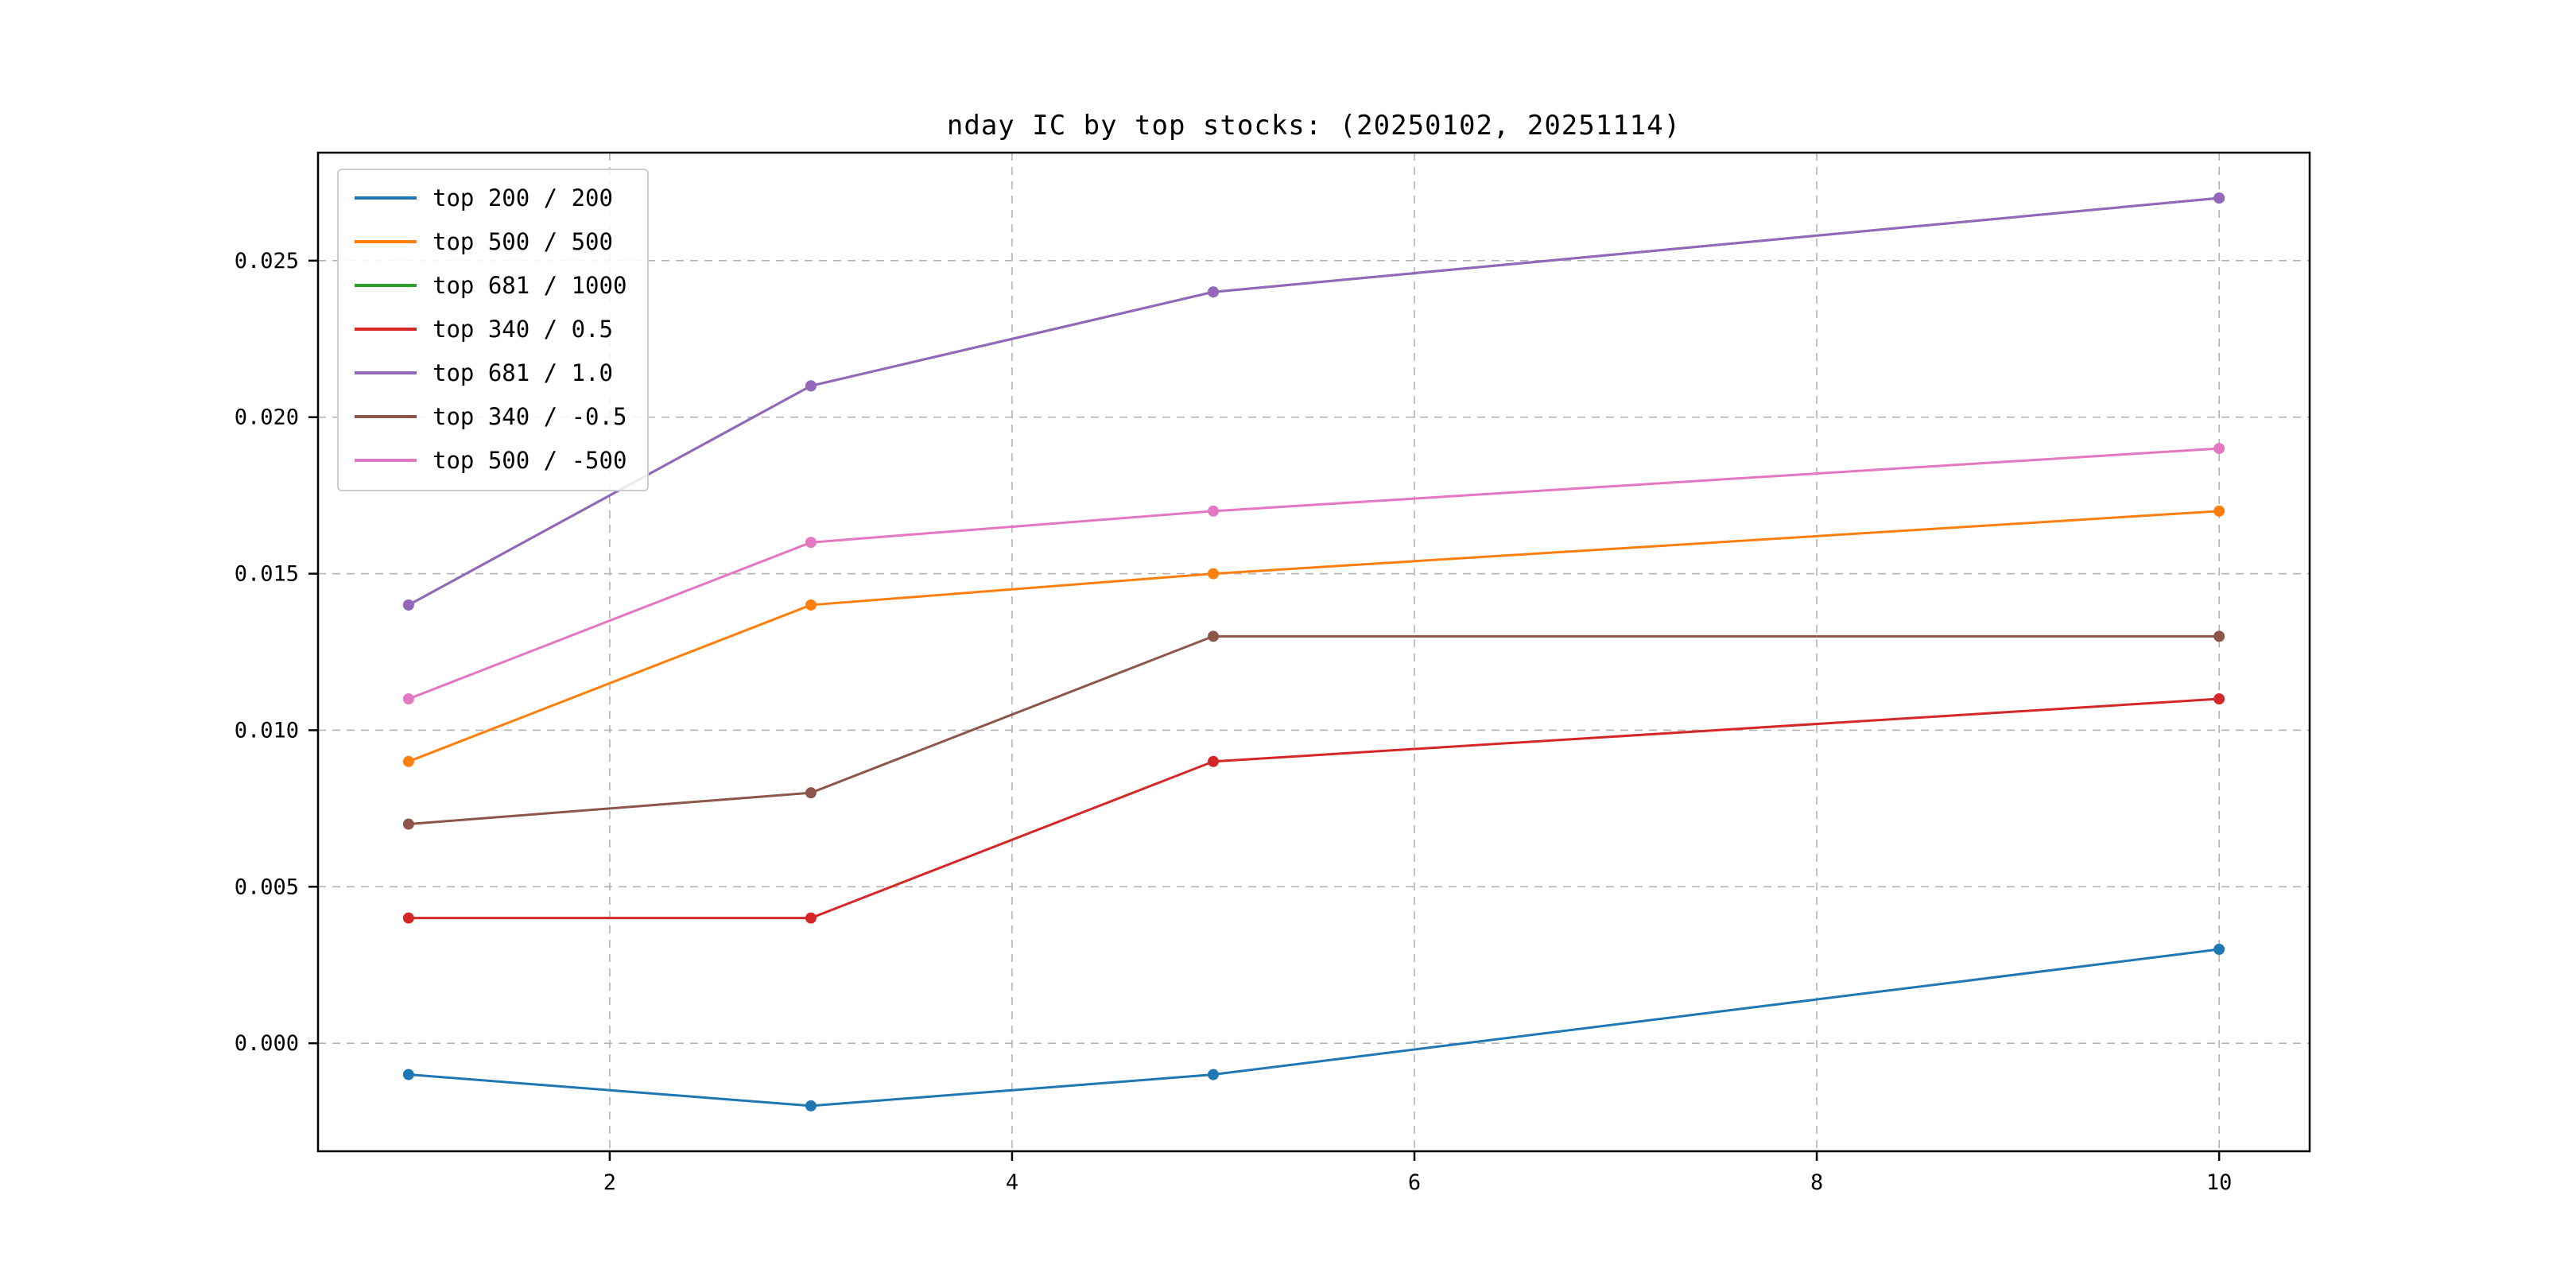 This screenshot has height=1288, width=2576. What do you see at coordinates (267, 730) in the screenshot?
I see `y-tick-label: 0.010` at bounding box center [267, 730].